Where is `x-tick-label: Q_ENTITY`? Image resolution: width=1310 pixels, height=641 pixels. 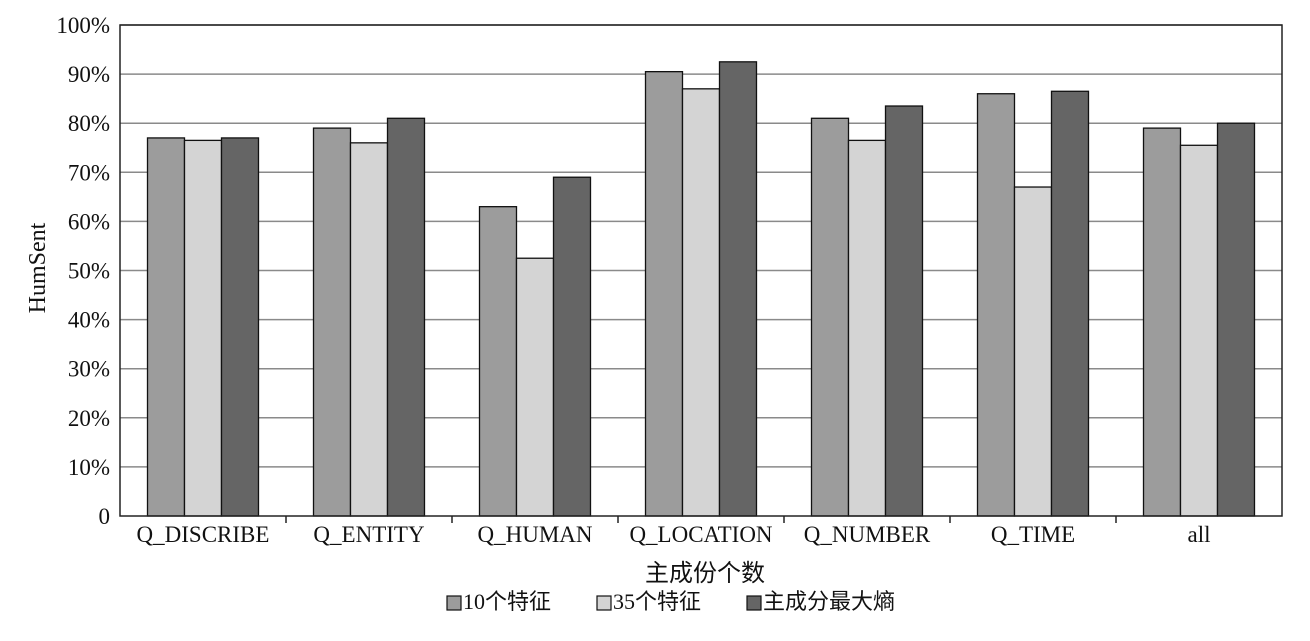 x-tick-label: Q_ENTITY is located at coordinates (369, 534).